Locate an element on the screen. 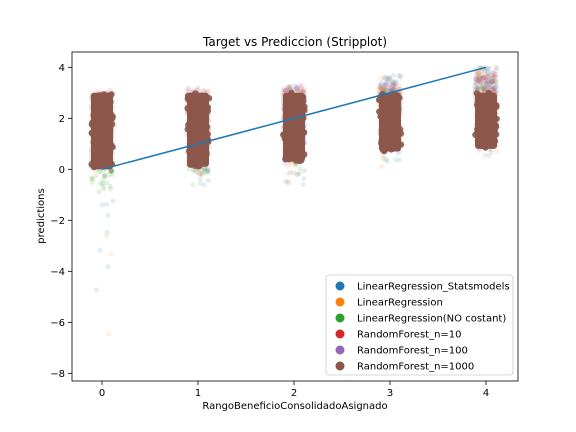  legend-label: RandomForest_n=100 is located at coordinates (412, 351).